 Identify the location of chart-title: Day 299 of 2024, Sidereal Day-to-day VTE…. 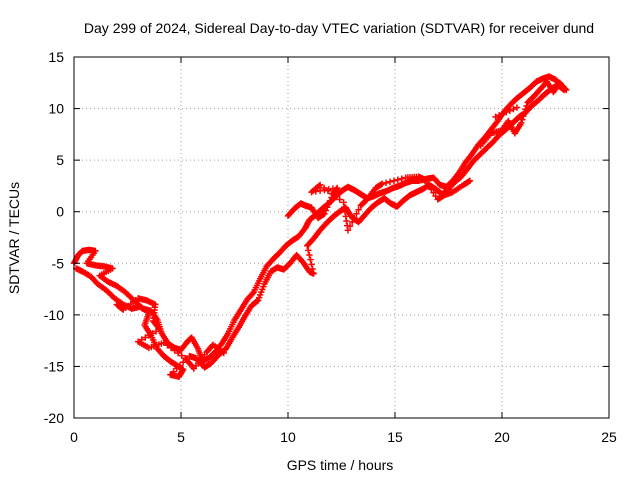
(339, 28).